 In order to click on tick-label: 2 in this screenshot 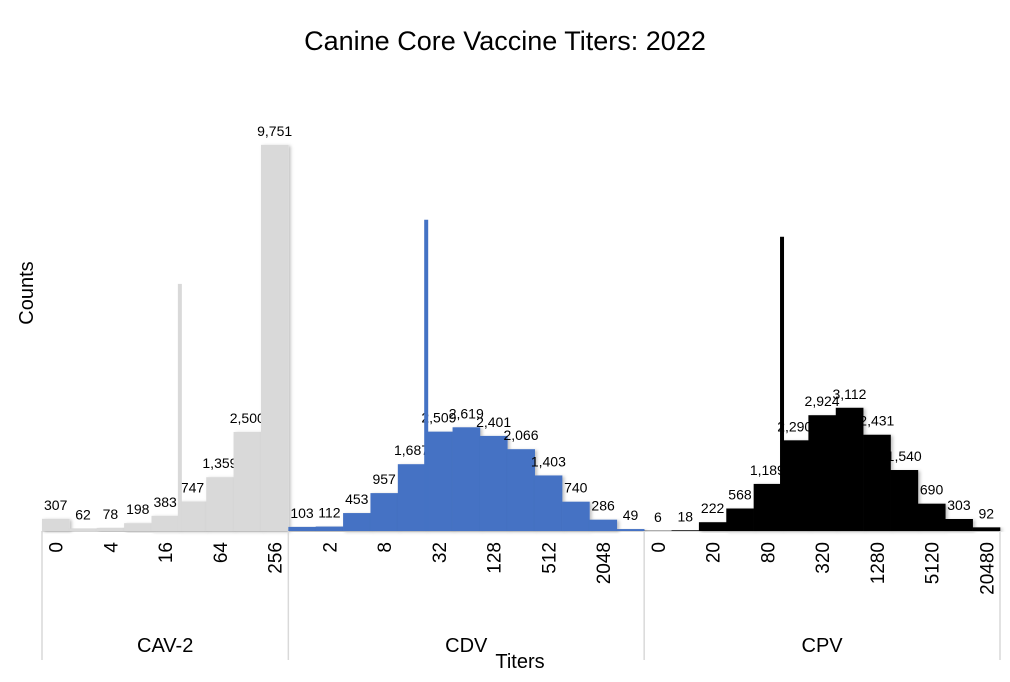, I will do `click(330, 547)`.